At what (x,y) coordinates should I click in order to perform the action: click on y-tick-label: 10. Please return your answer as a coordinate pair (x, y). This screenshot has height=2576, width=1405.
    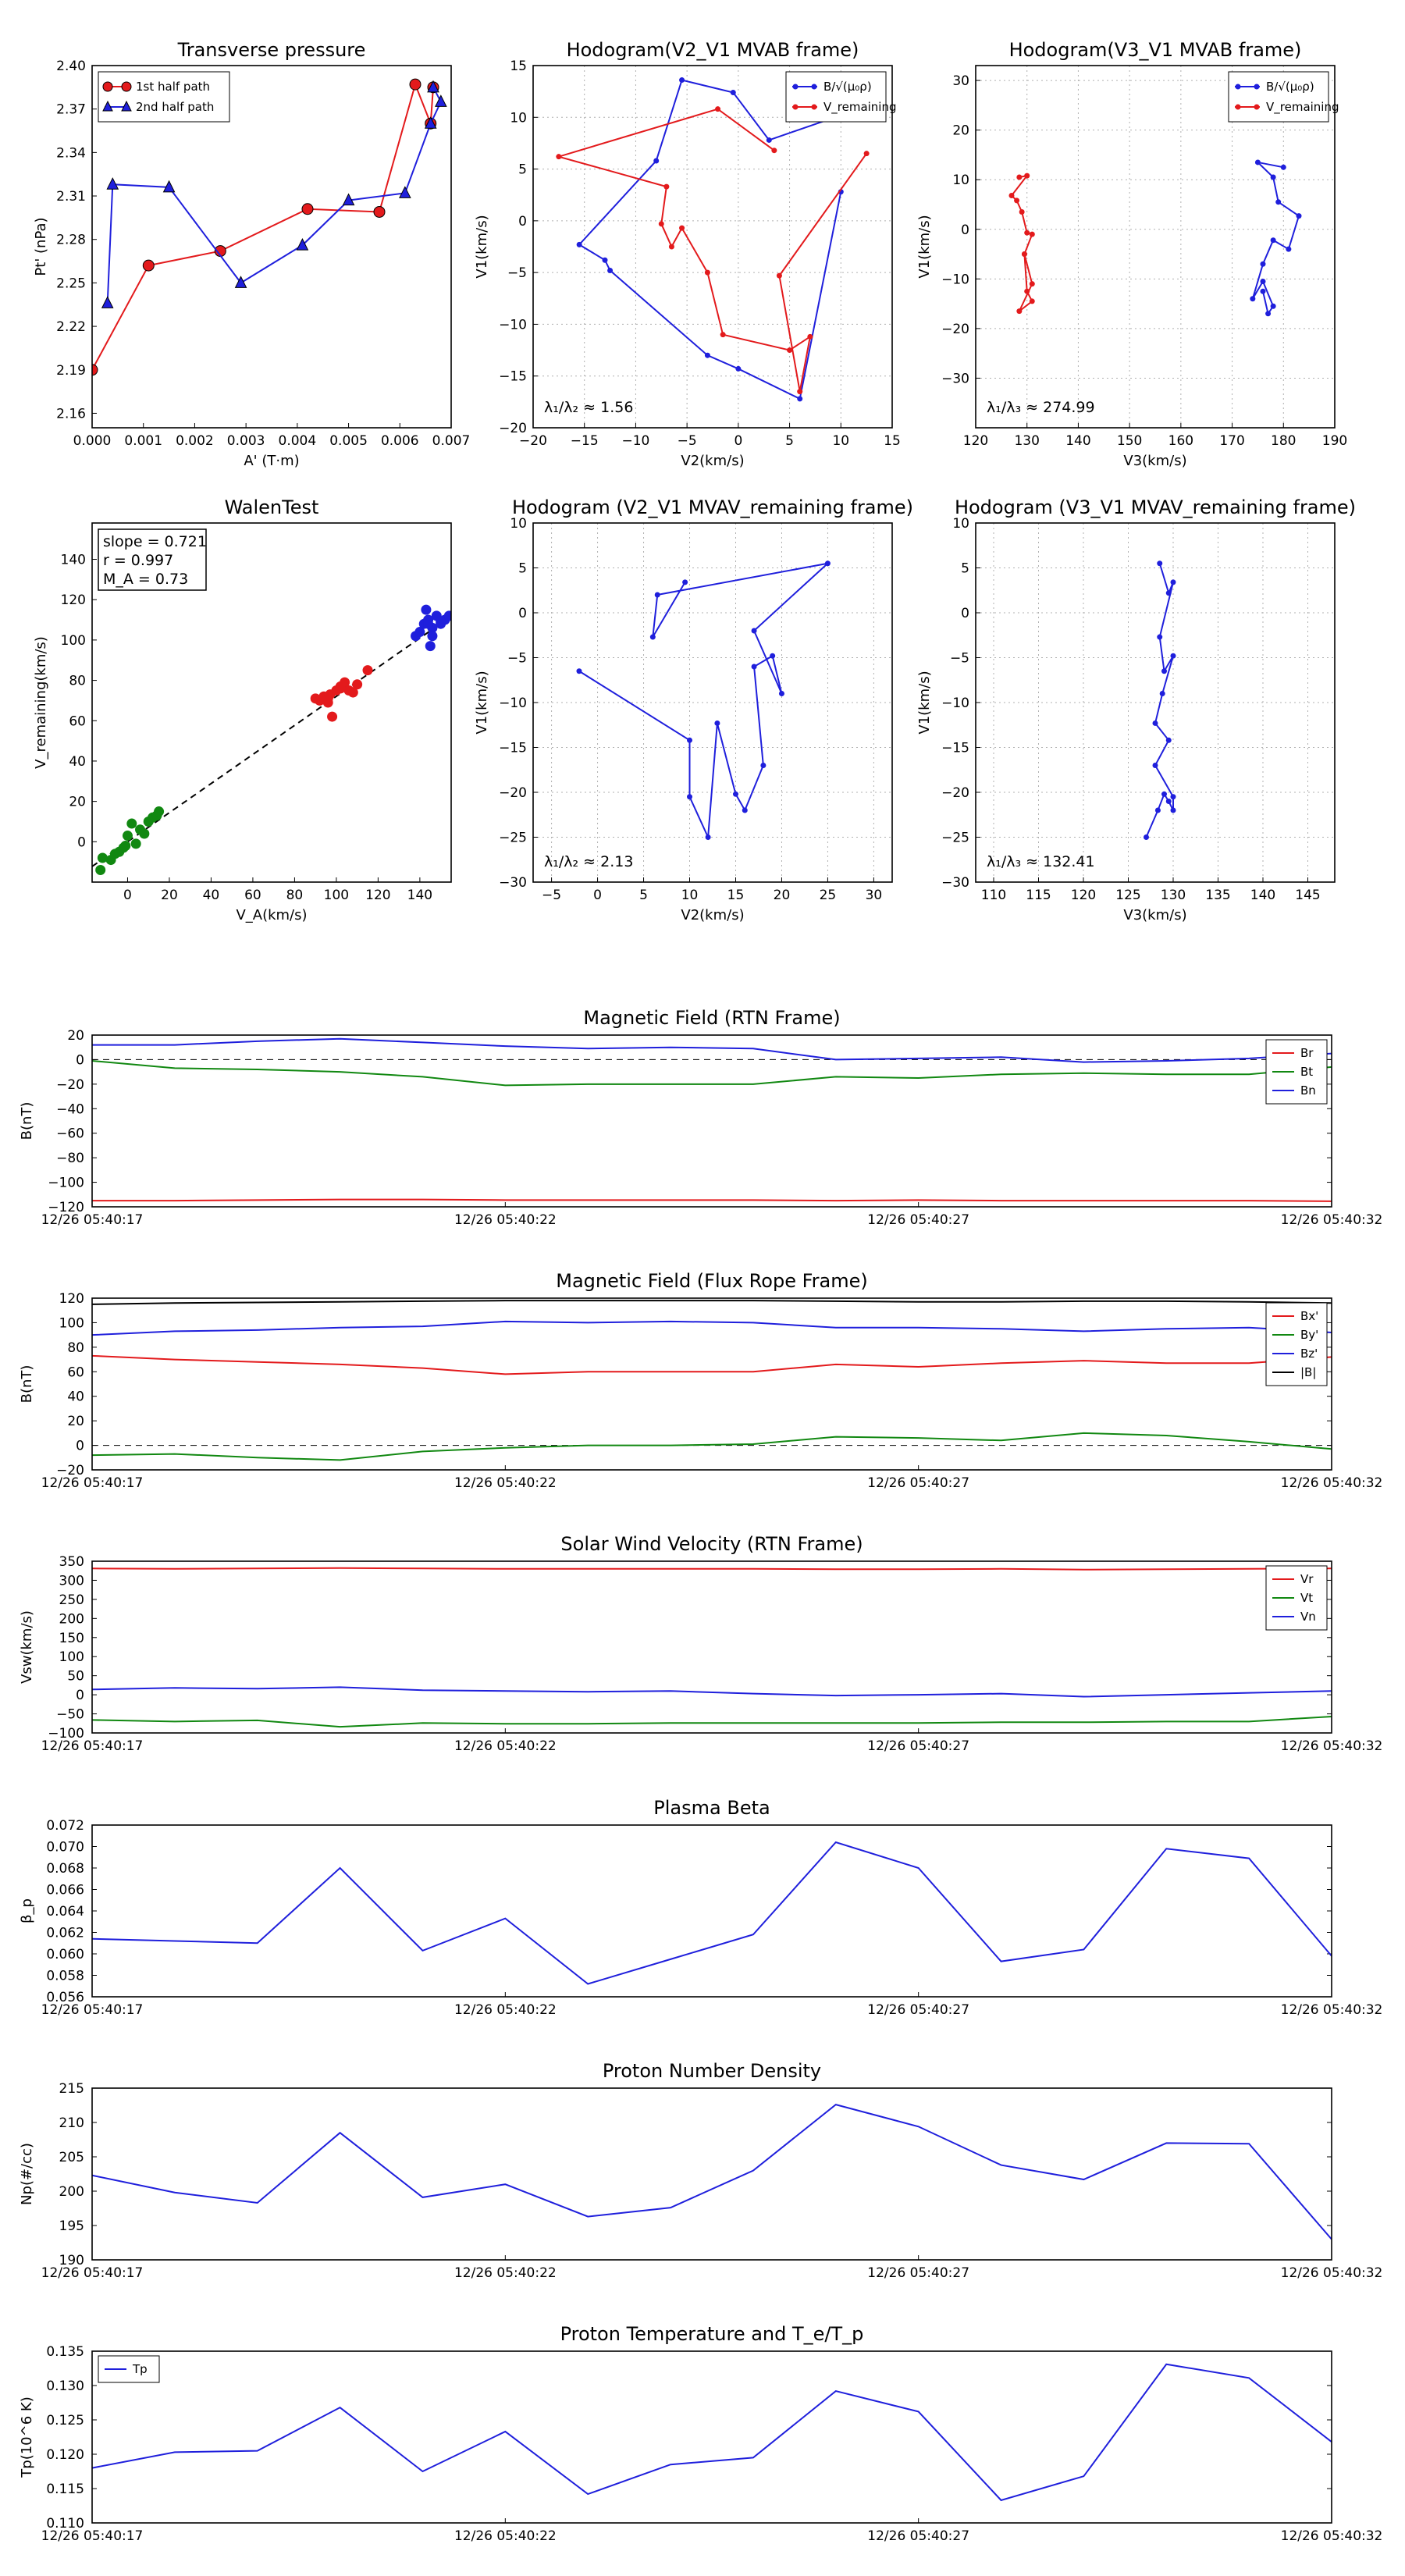
    Looking at the image, I should click on (961, 524).